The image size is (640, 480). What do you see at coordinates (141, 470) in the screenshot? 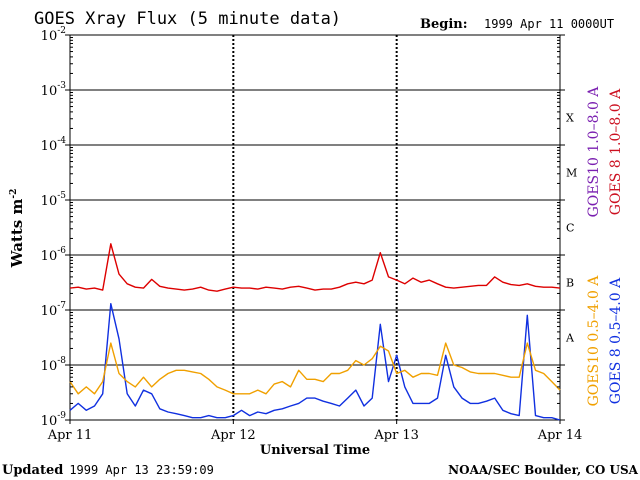
I see `updated-value: 1999 Apr 13 23:59:09` at bounding box center [141, 470].